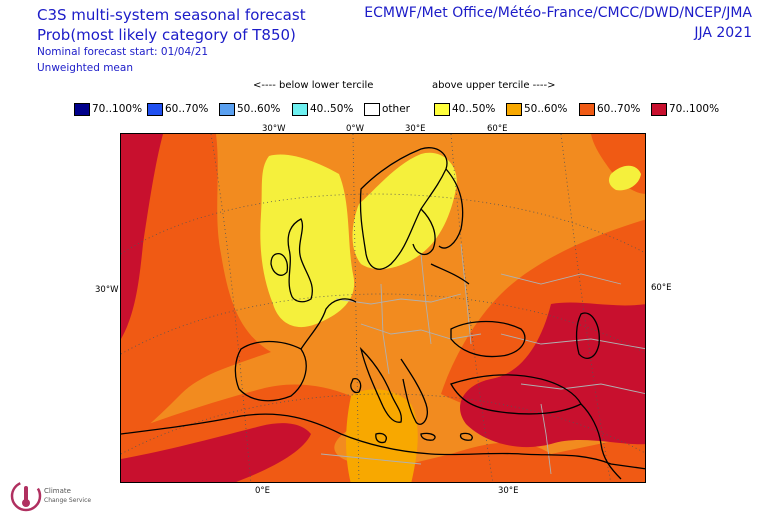 Image resolution: width=760 pixels, height=522 pixels. Describe the element at coordinates (404, 211) in the screenshot. I see `region-yellow-scandinavia` at that location.